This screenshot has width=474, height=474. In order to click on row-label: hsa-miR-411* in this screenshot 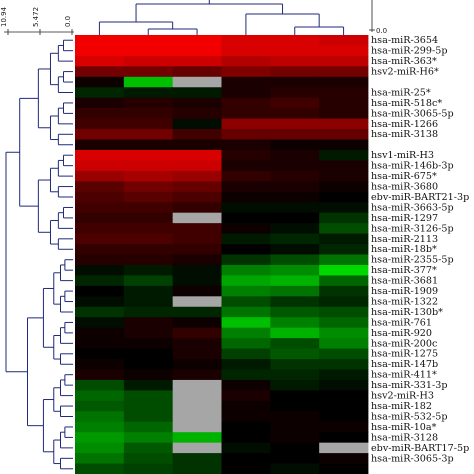, I will do `click(404, 375)`.